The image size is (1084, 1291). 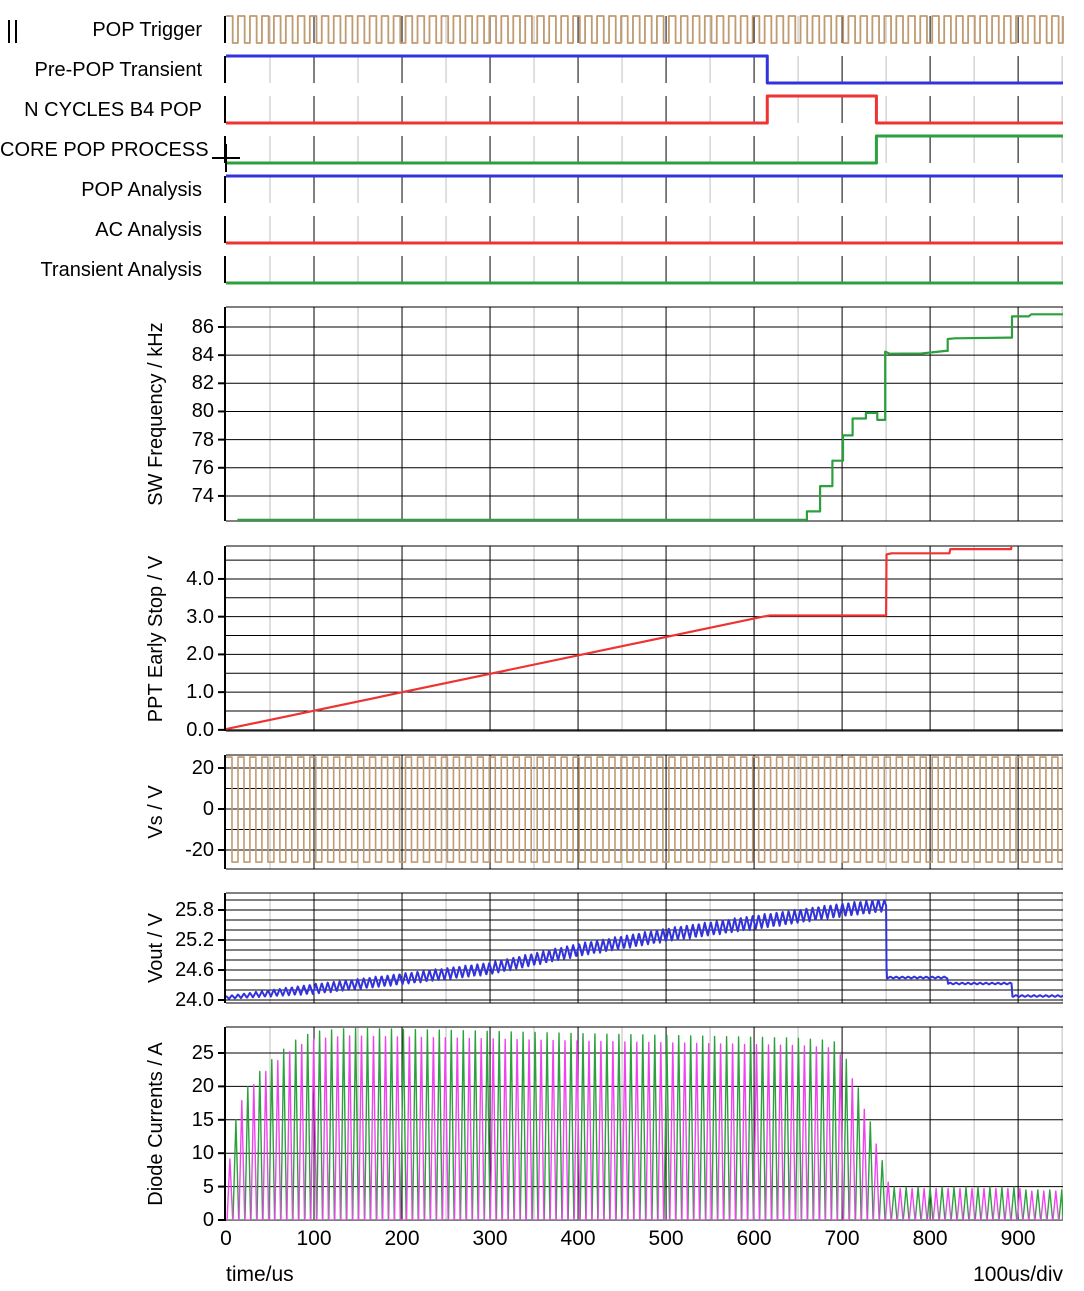 I want to click on ytick-ppt-early-stop-3.0: 3.0, so click(x=200, y=616).